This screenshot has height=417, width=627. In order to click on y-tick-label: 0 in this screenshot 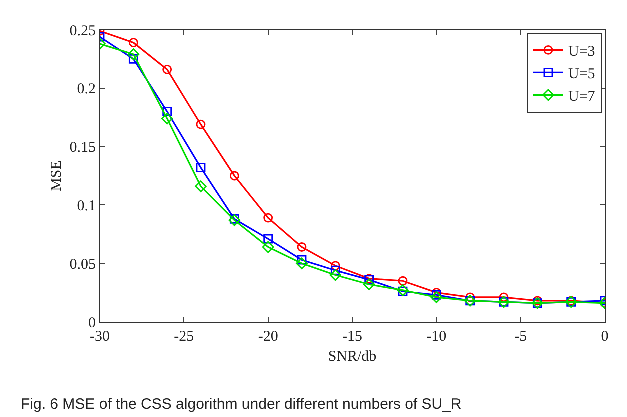, I will do `click(92, 323)`.